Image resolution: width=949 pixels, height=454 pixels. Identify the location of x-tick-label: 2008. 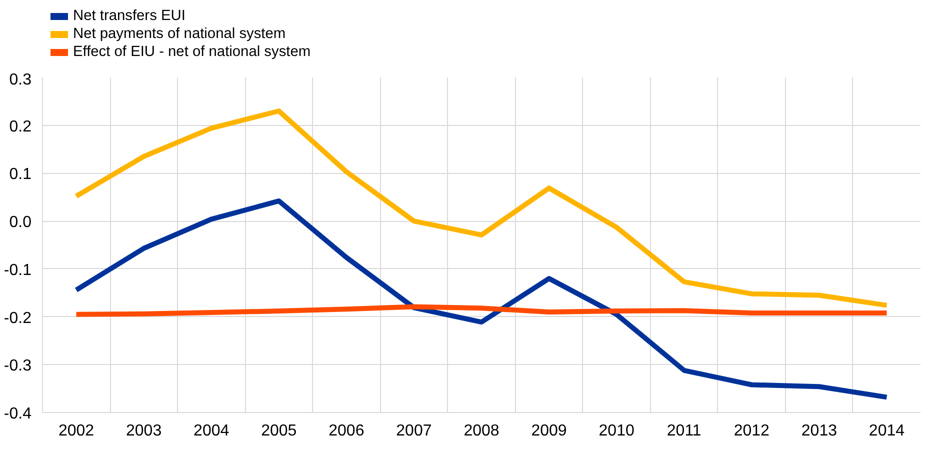
(482, 431).